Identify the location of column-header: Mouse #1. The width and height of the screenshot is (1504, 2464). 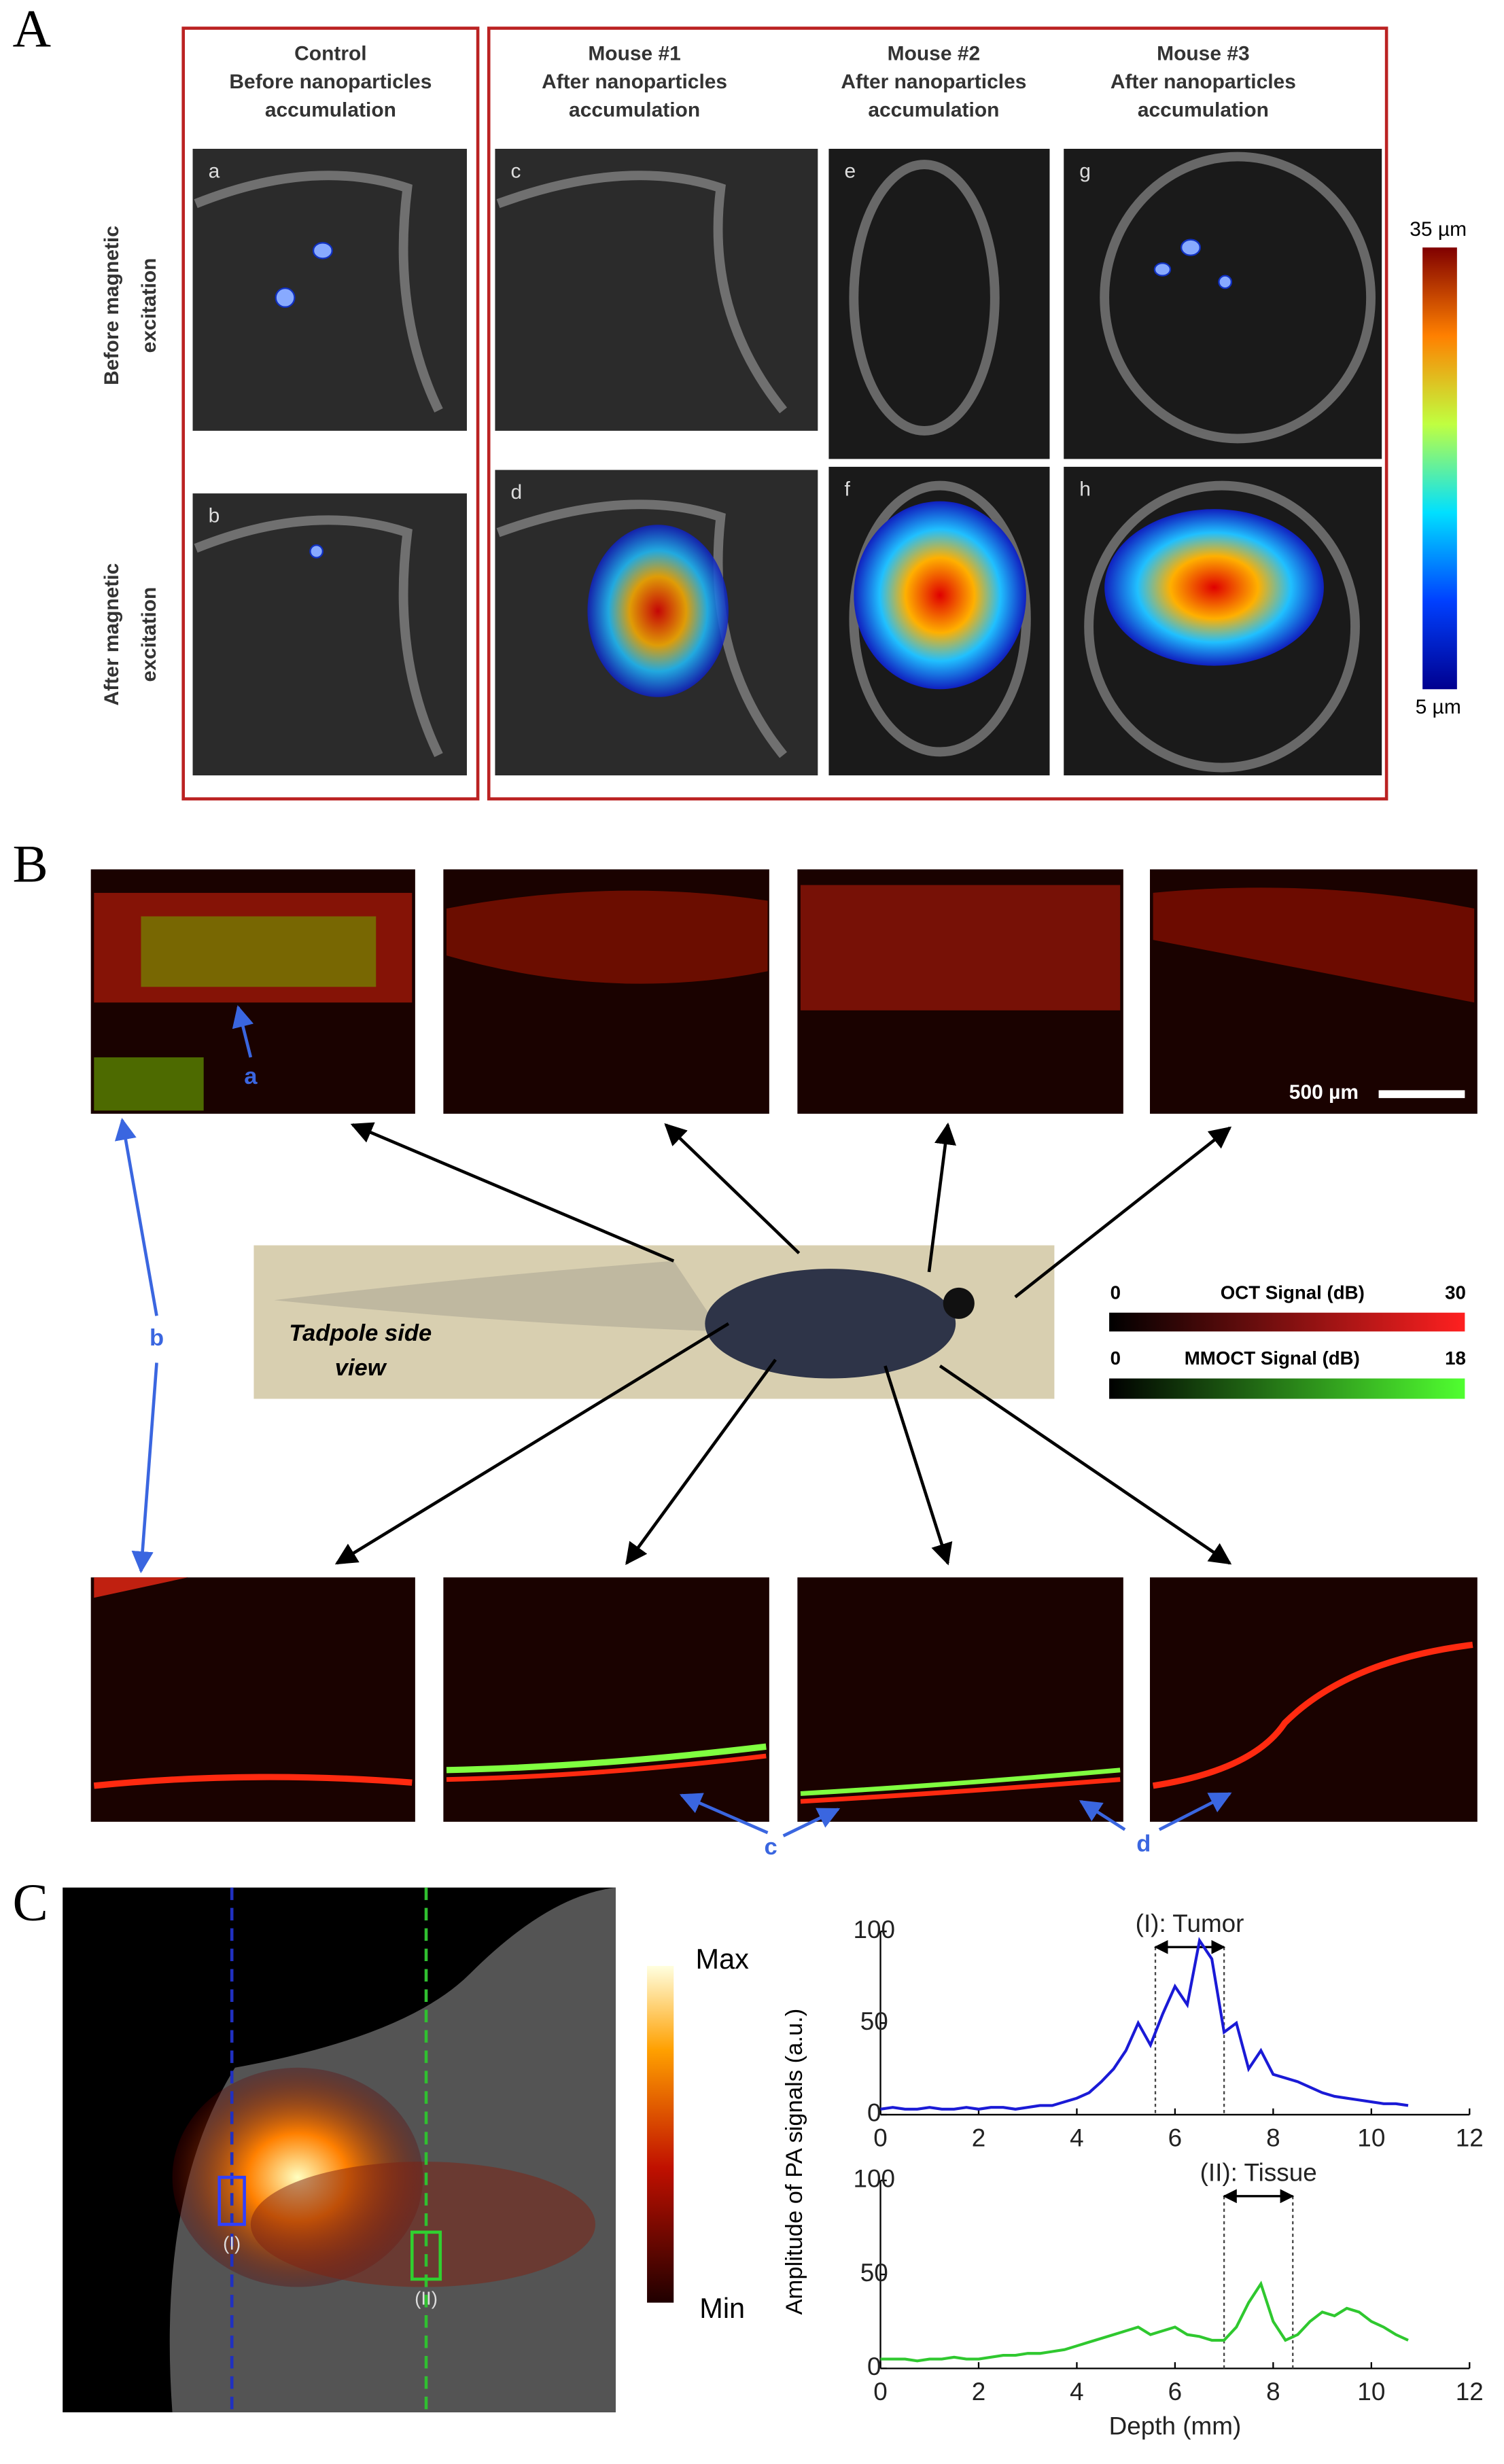
(634, 54).